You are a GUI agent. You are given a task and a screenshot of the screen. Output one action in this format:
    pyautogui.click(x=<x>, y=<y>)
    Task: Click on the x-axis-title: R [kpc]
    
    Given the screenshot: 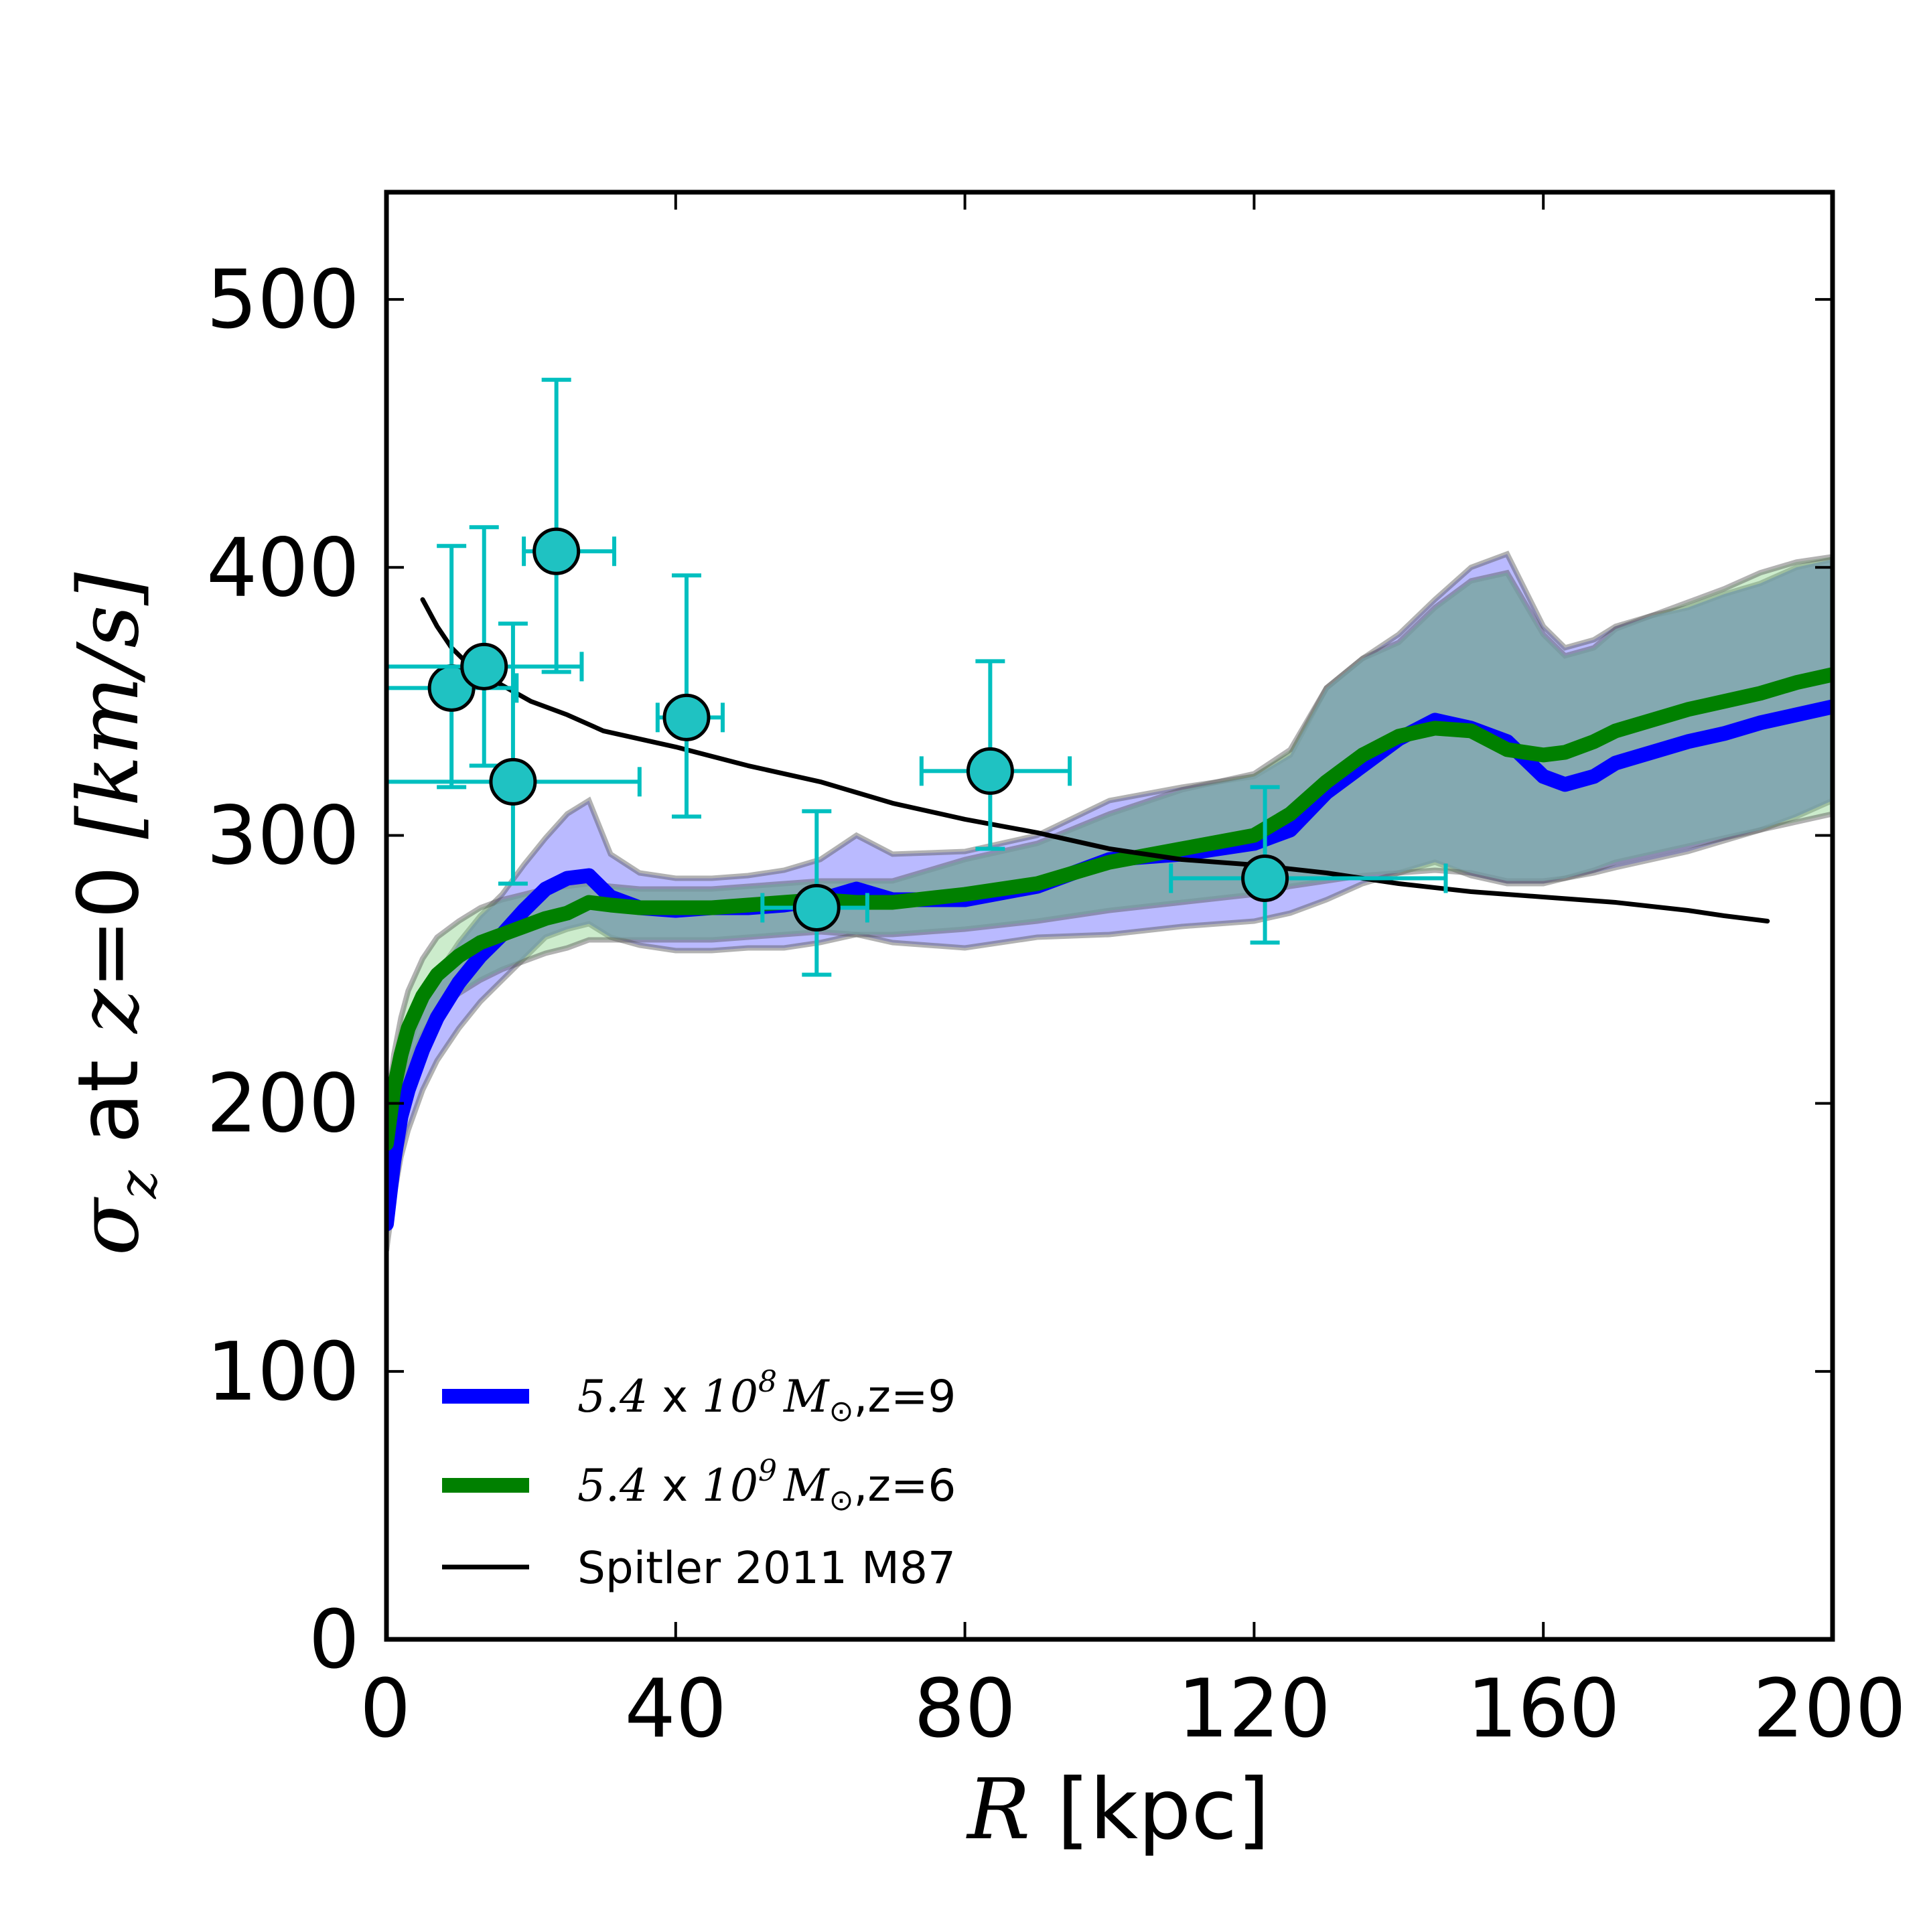 What is the action you would take?
    pyautogui.click(x=1118, y=1809)
    